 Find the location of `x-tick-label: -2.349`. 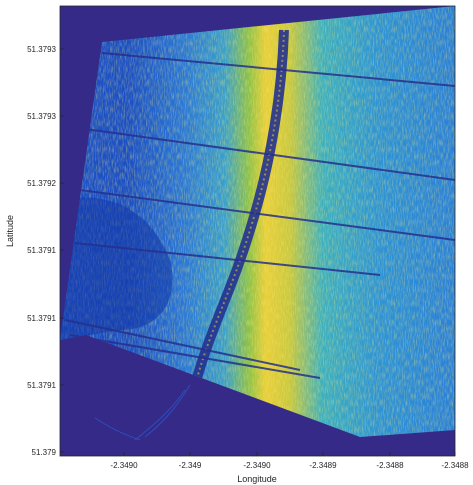

x-tick-label: -2.349 is located at coordinates (190, 465).